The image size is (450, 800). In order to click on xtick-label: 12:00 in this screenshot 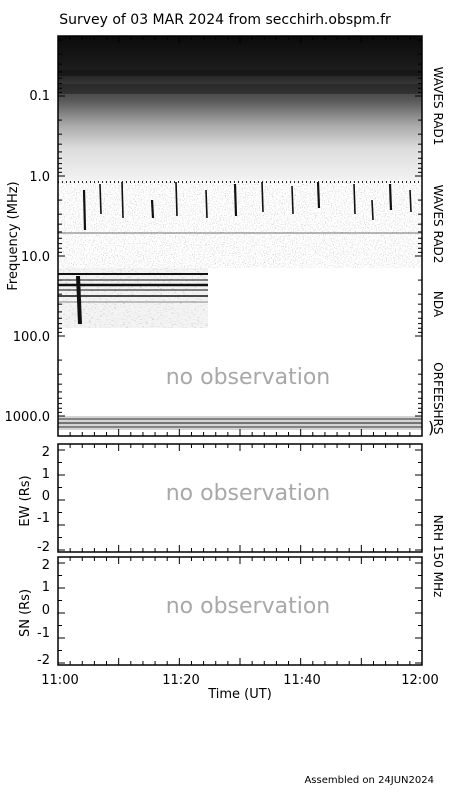, I will do `click(419, 680)`.